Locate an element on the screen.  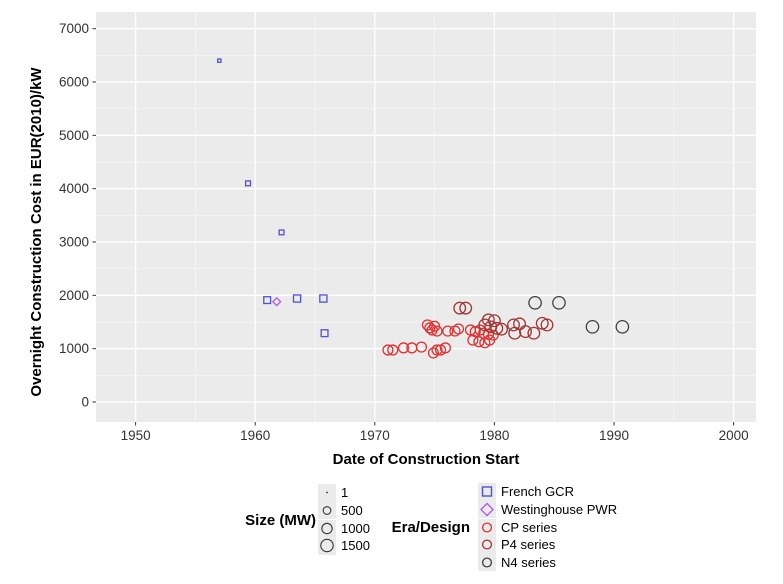
size-legend: 1 500 1000 1500 is located at coordinates (344, 519).